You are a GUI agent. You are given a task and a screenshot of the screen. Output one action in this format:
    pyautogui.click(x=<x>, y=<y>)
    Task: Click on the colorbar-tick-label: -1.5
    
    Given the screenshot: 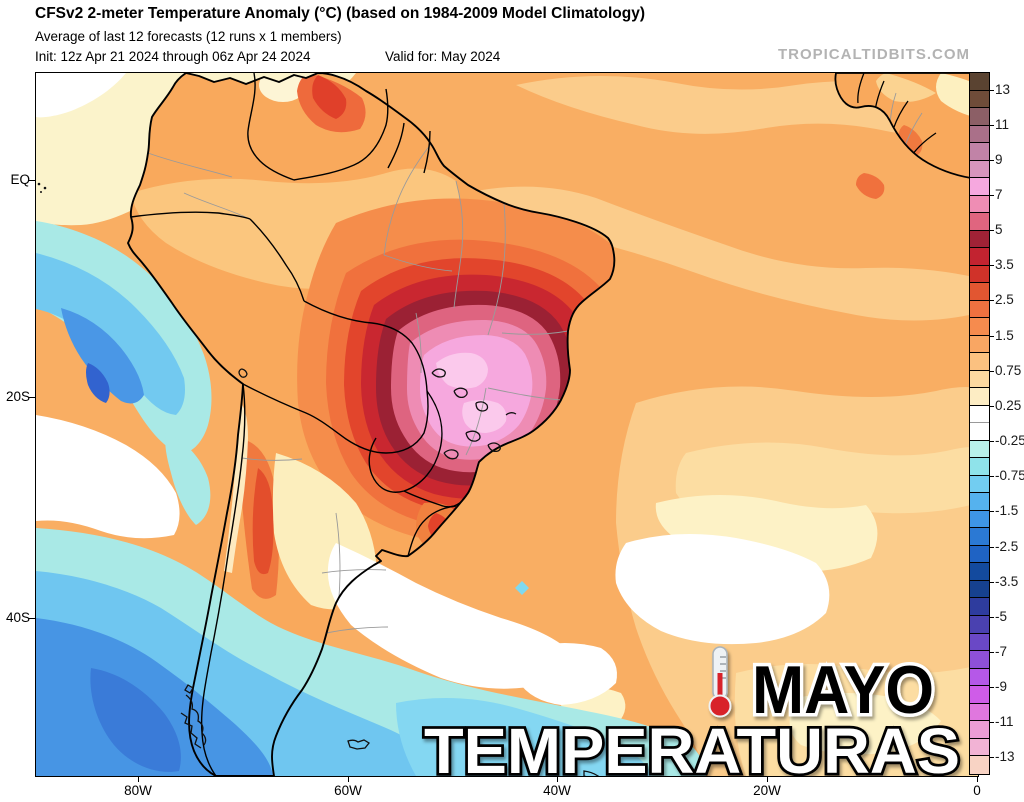 What is the action you would take?
    pyautogui.click(x=1007, y=511)
    